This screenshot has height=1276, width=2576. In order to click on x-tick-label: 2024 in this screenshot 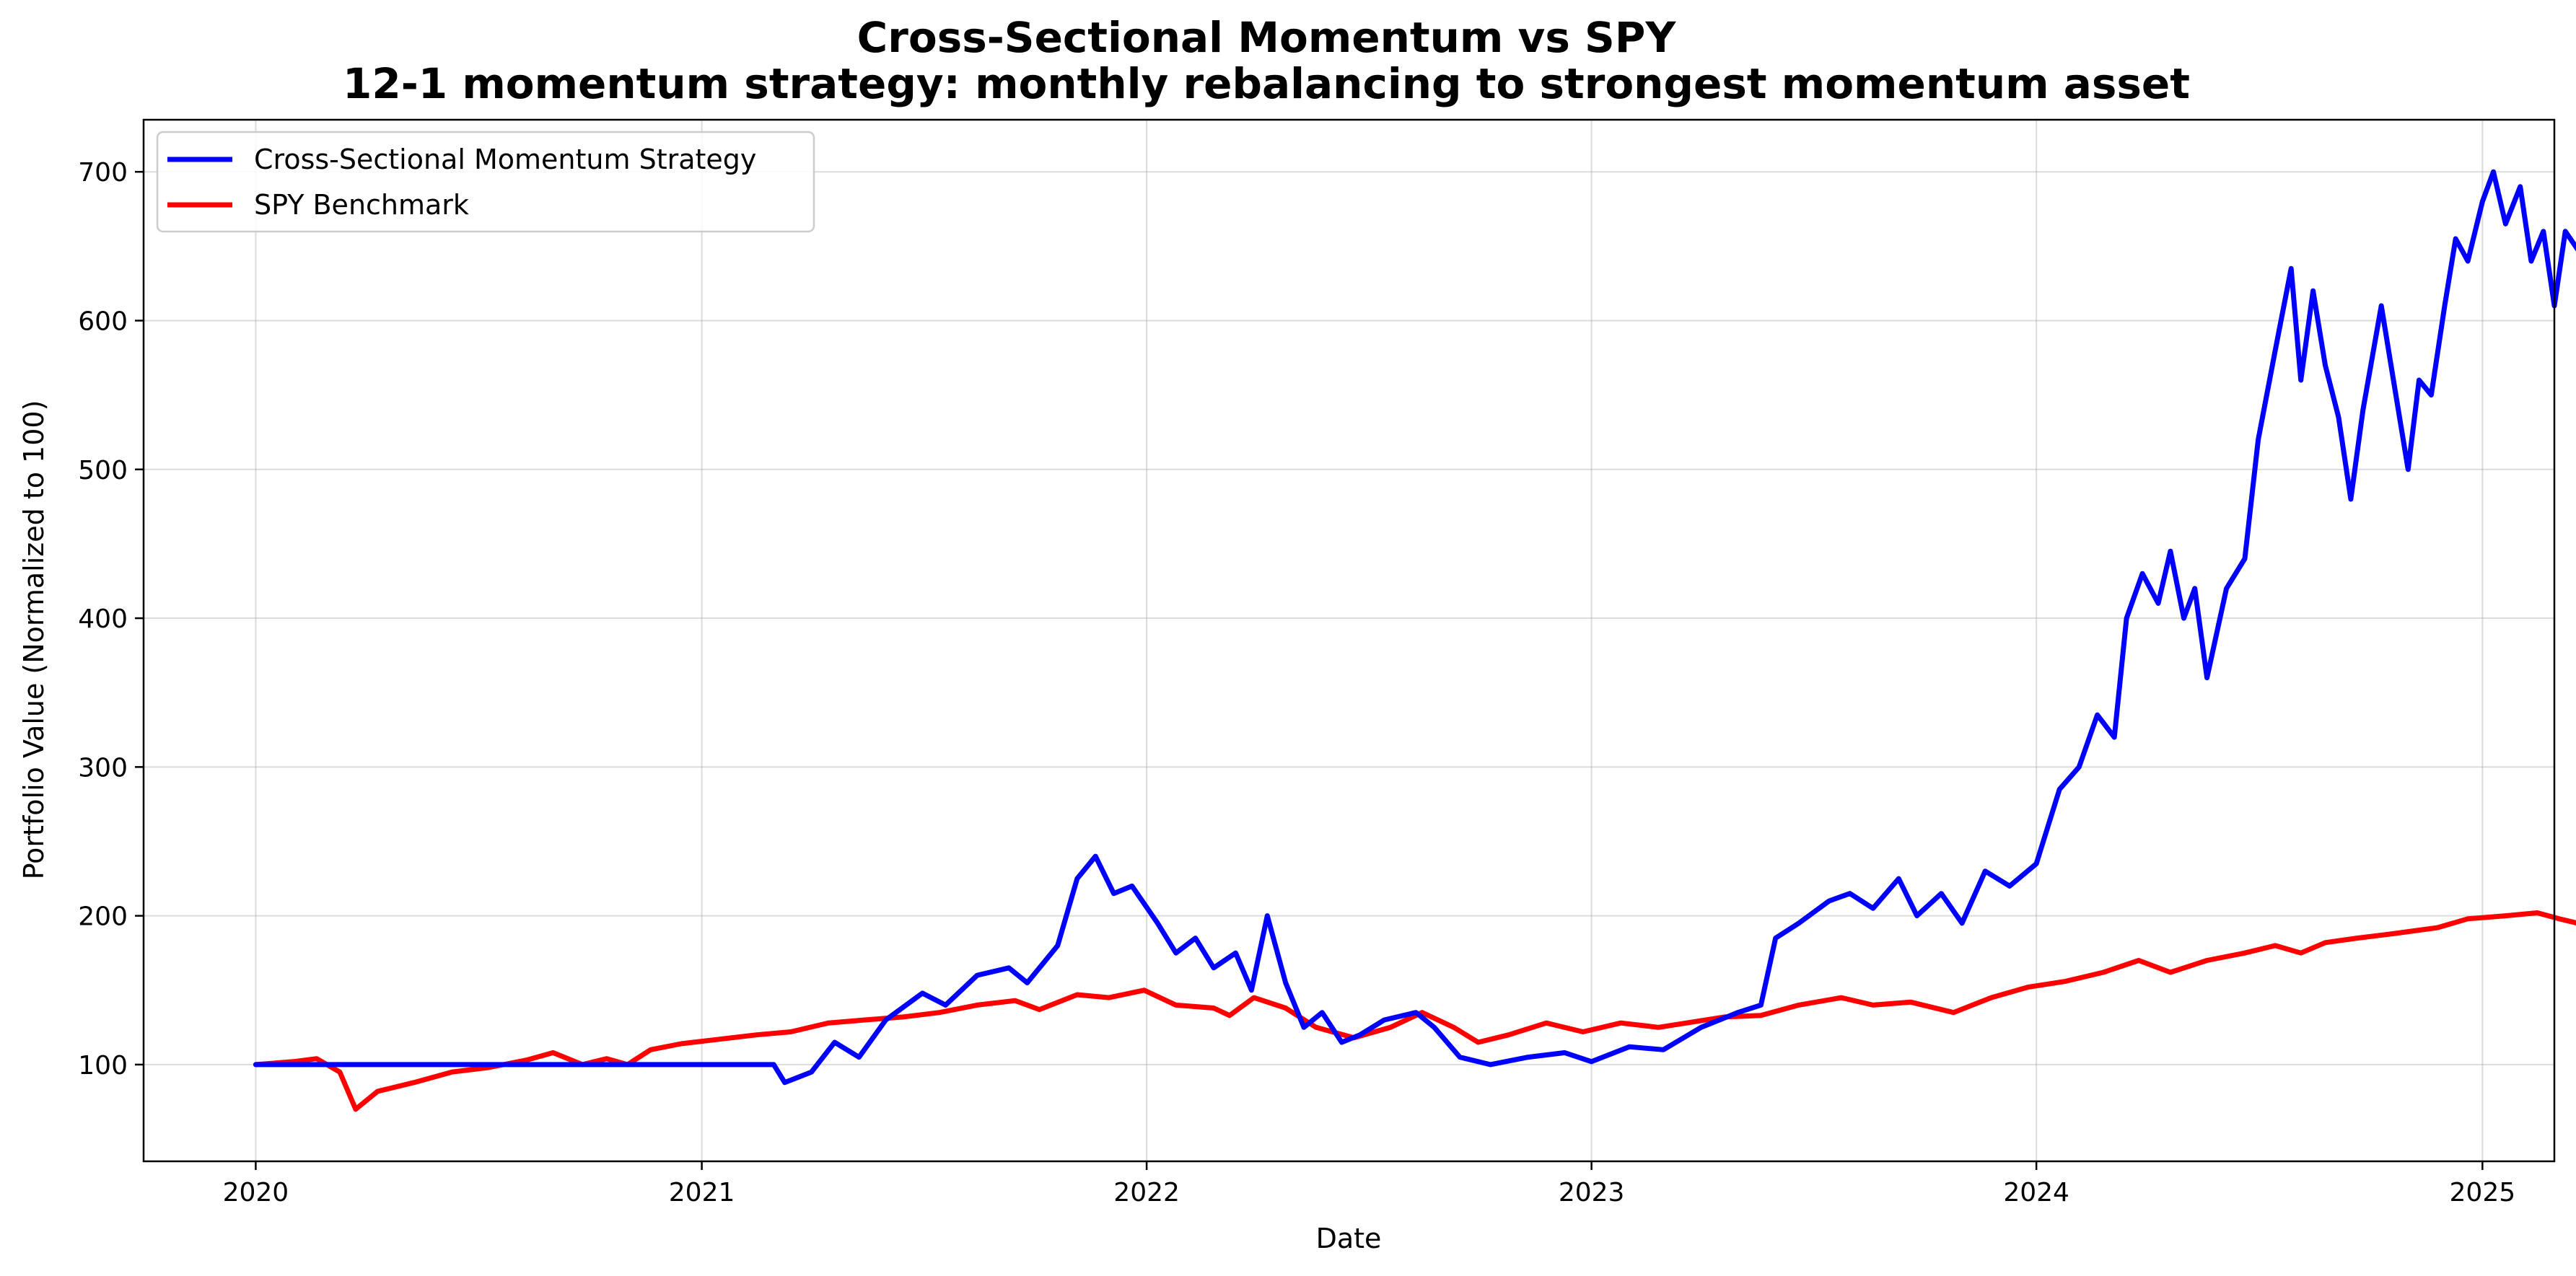, I will do `click(2036, 1193)`.